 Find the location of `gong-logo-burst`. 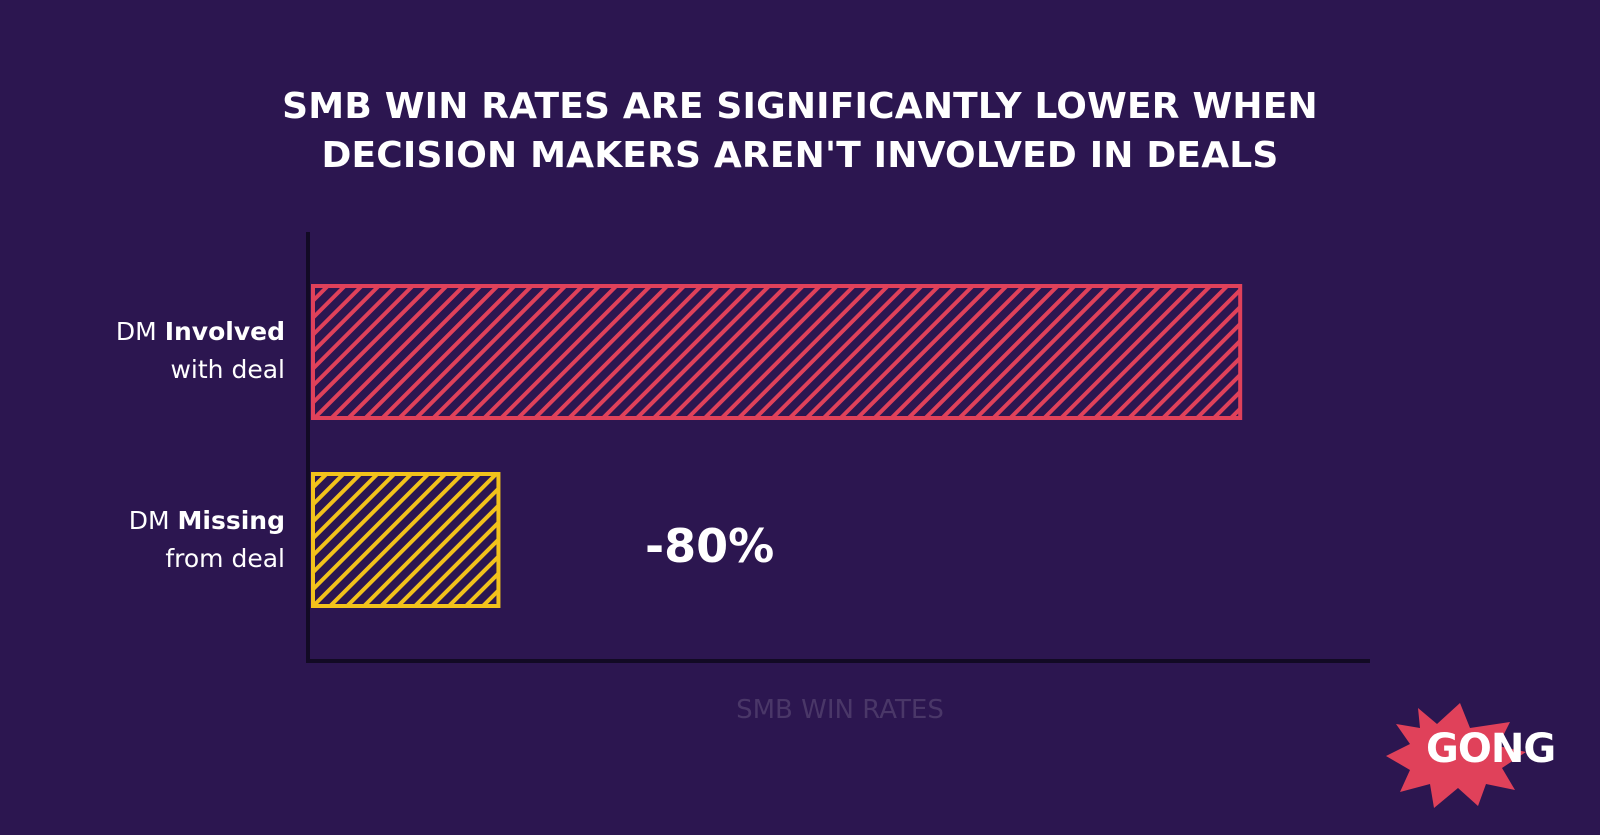

gong-logo-burst is located at coordinates (1456, 755).